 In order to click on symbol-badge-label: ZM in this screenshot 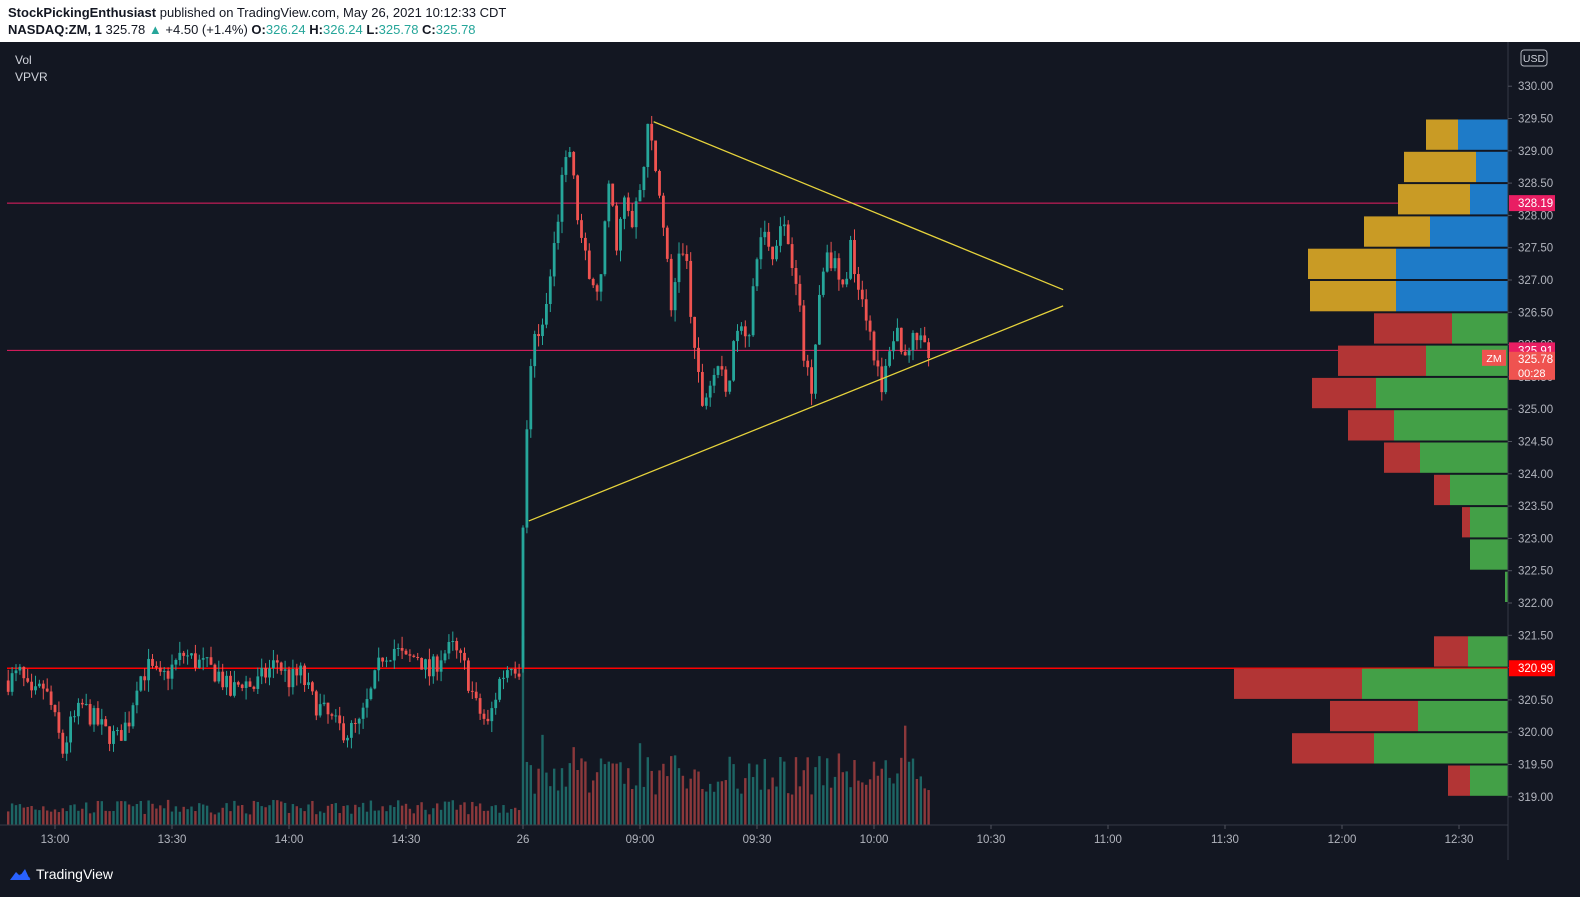, I will do `click(1493, 359)`.